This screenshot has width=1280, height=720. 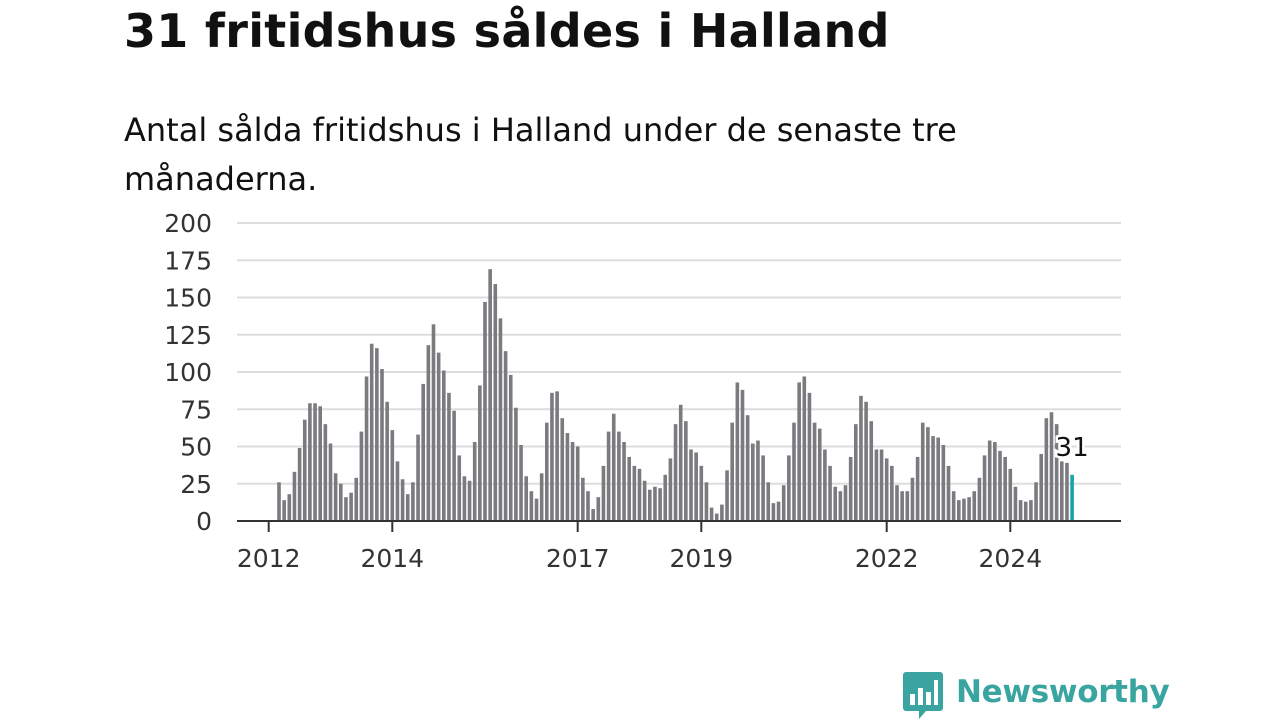 What do you see at coordinates (1036, 695) in the screenshot?
I see `newsworthy-brand: Newsworthy` at bounding box center [1036, 695].